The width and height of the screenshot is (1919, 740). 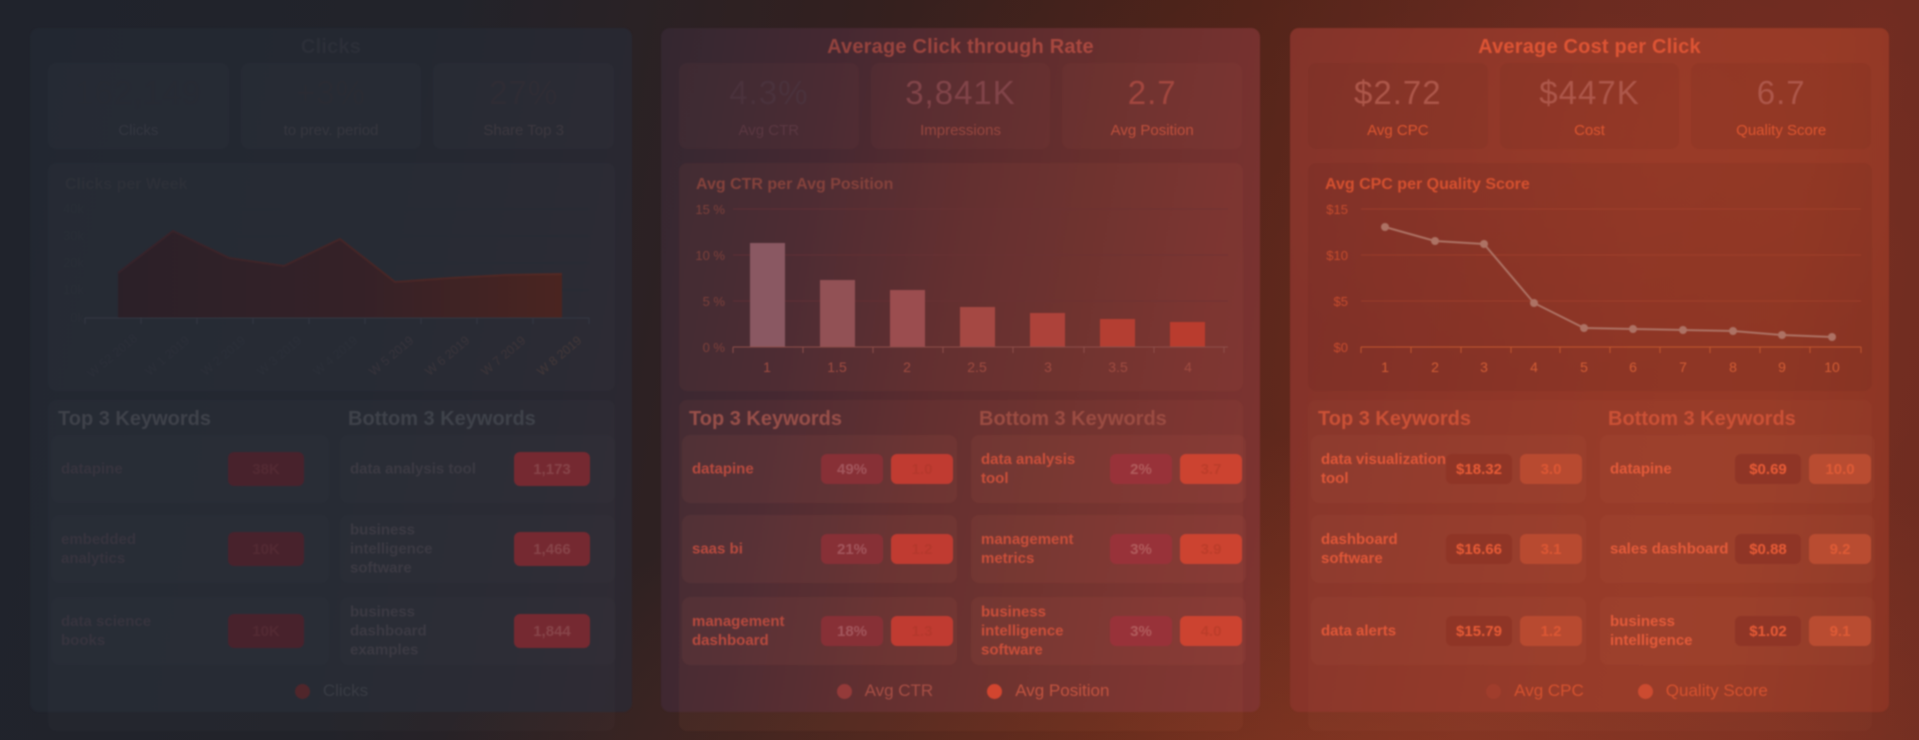 What do you see at coordinates (1337, 255) in the screenshot?
I see `svg-text: $10` at bounding box center [1337, 255].